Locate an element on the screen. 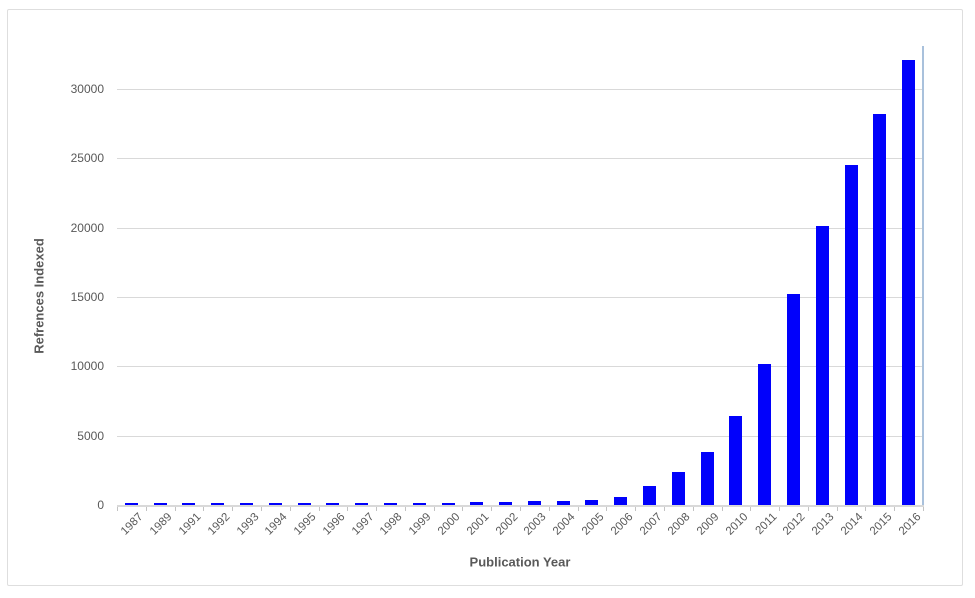 The height and width of the screenshot is (598, 975). y-tick-label: 5000 is located at coordinates (90, 435).